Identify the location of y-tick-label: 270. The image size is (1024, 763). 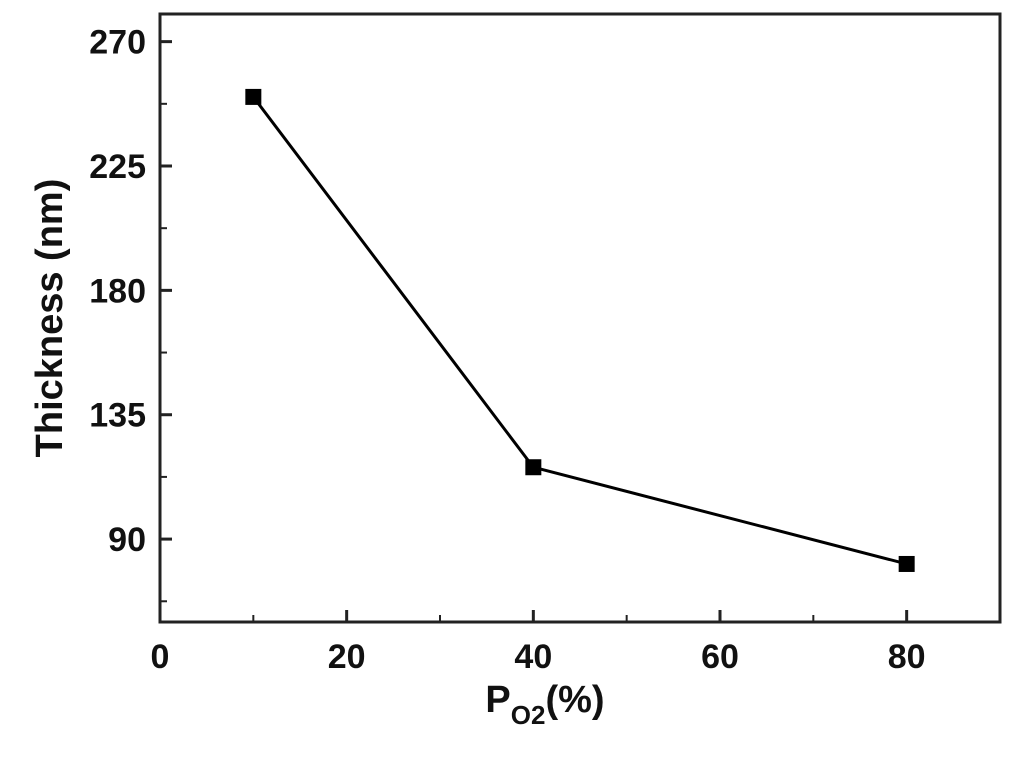
(117, 43).